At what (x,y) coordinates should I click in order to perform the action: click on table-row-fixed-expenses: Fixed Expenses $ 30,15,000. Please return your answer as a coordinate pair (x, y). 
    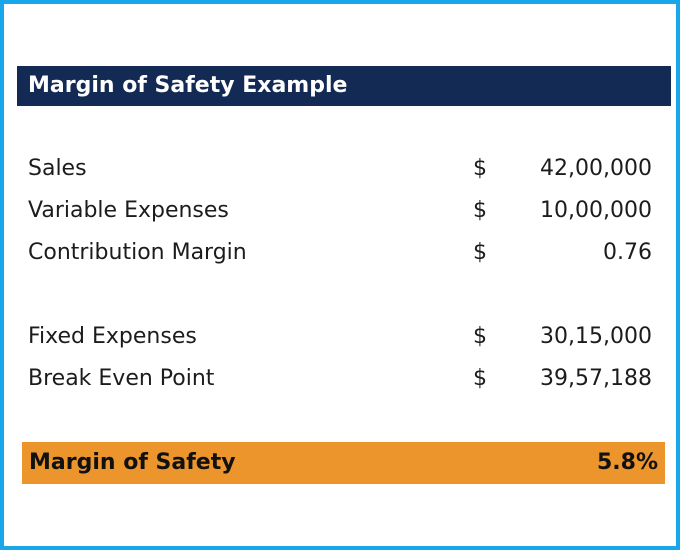
    Looking at the image, I should click on (342, 337).